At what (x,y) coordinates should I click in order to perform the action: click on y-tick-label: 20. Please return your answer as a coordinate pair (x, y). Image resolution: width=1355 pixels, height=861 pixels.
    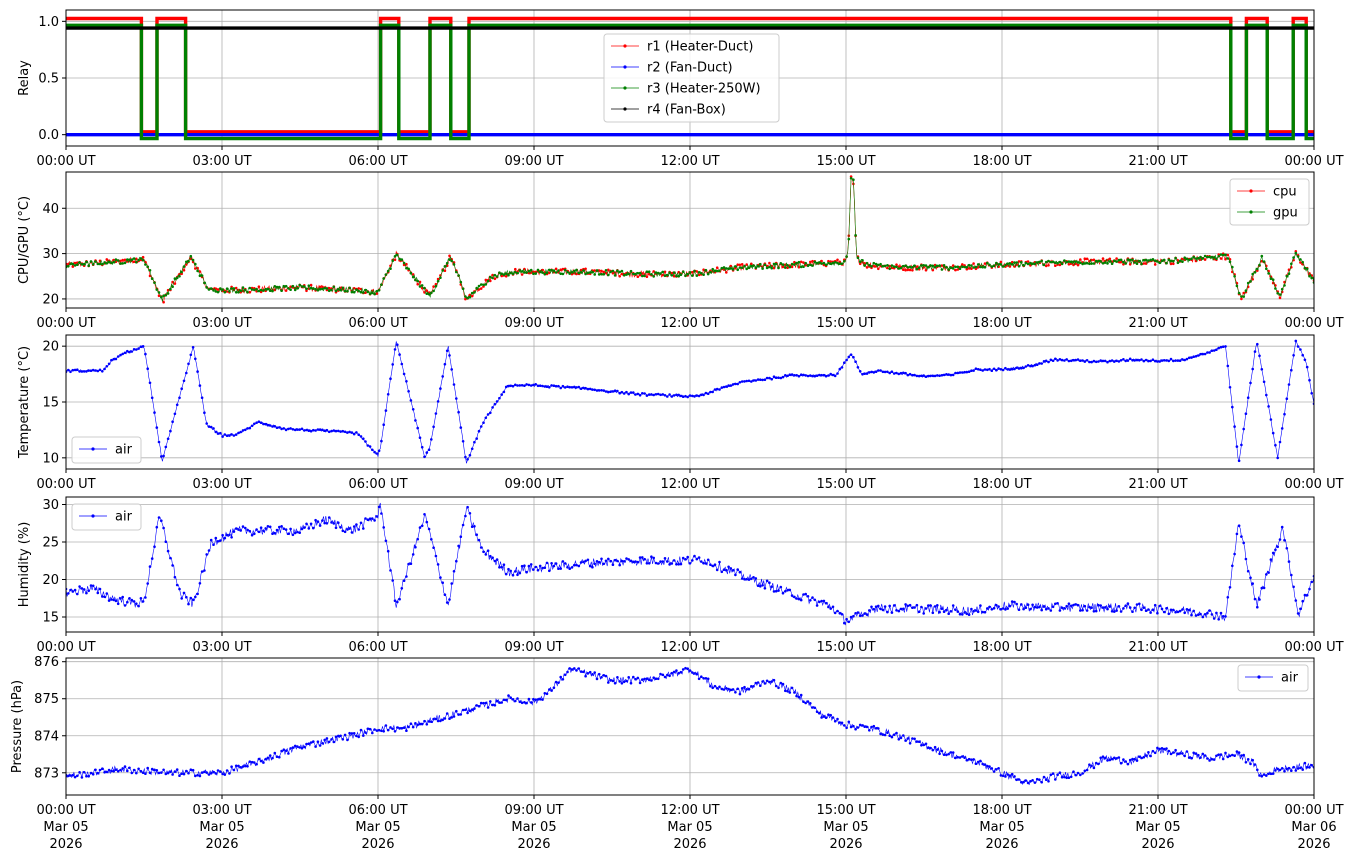
    Looking at the image, I should click on (50, 580).